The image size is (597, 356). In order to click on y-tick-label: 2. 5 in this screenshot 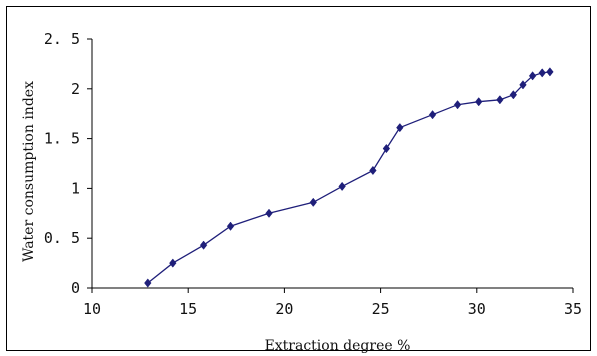, I will do `click(62, 39)`.